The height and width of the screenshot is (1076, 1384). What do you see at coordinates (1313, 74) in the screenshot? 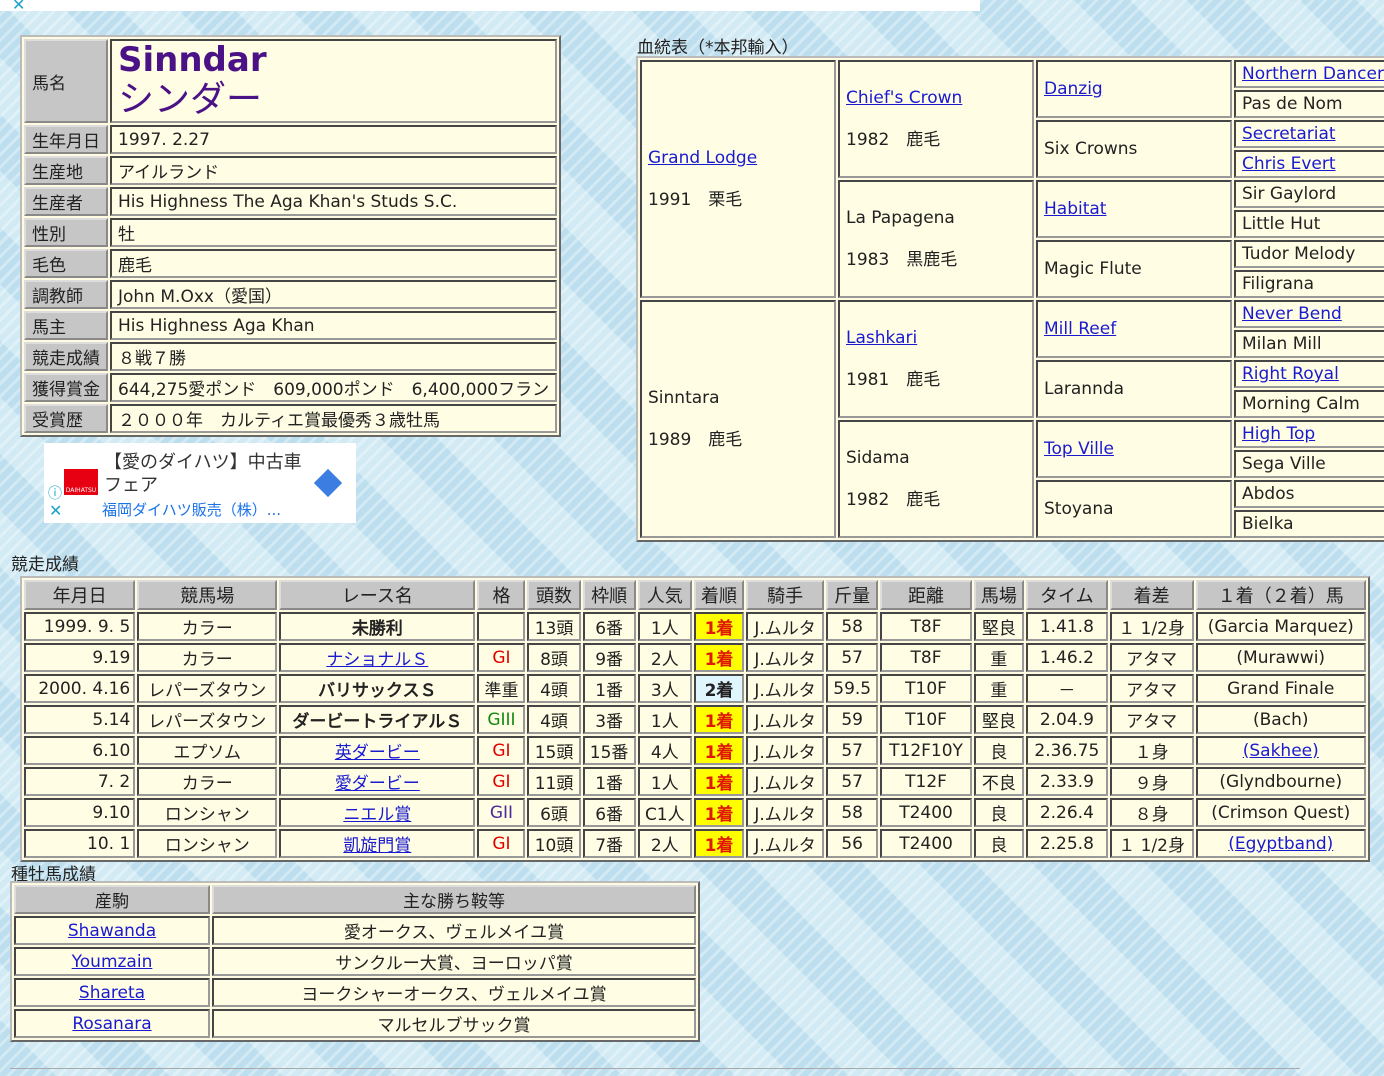
I see `ancestor-name: Northern Dancer` at bounding box center [1313, 74].